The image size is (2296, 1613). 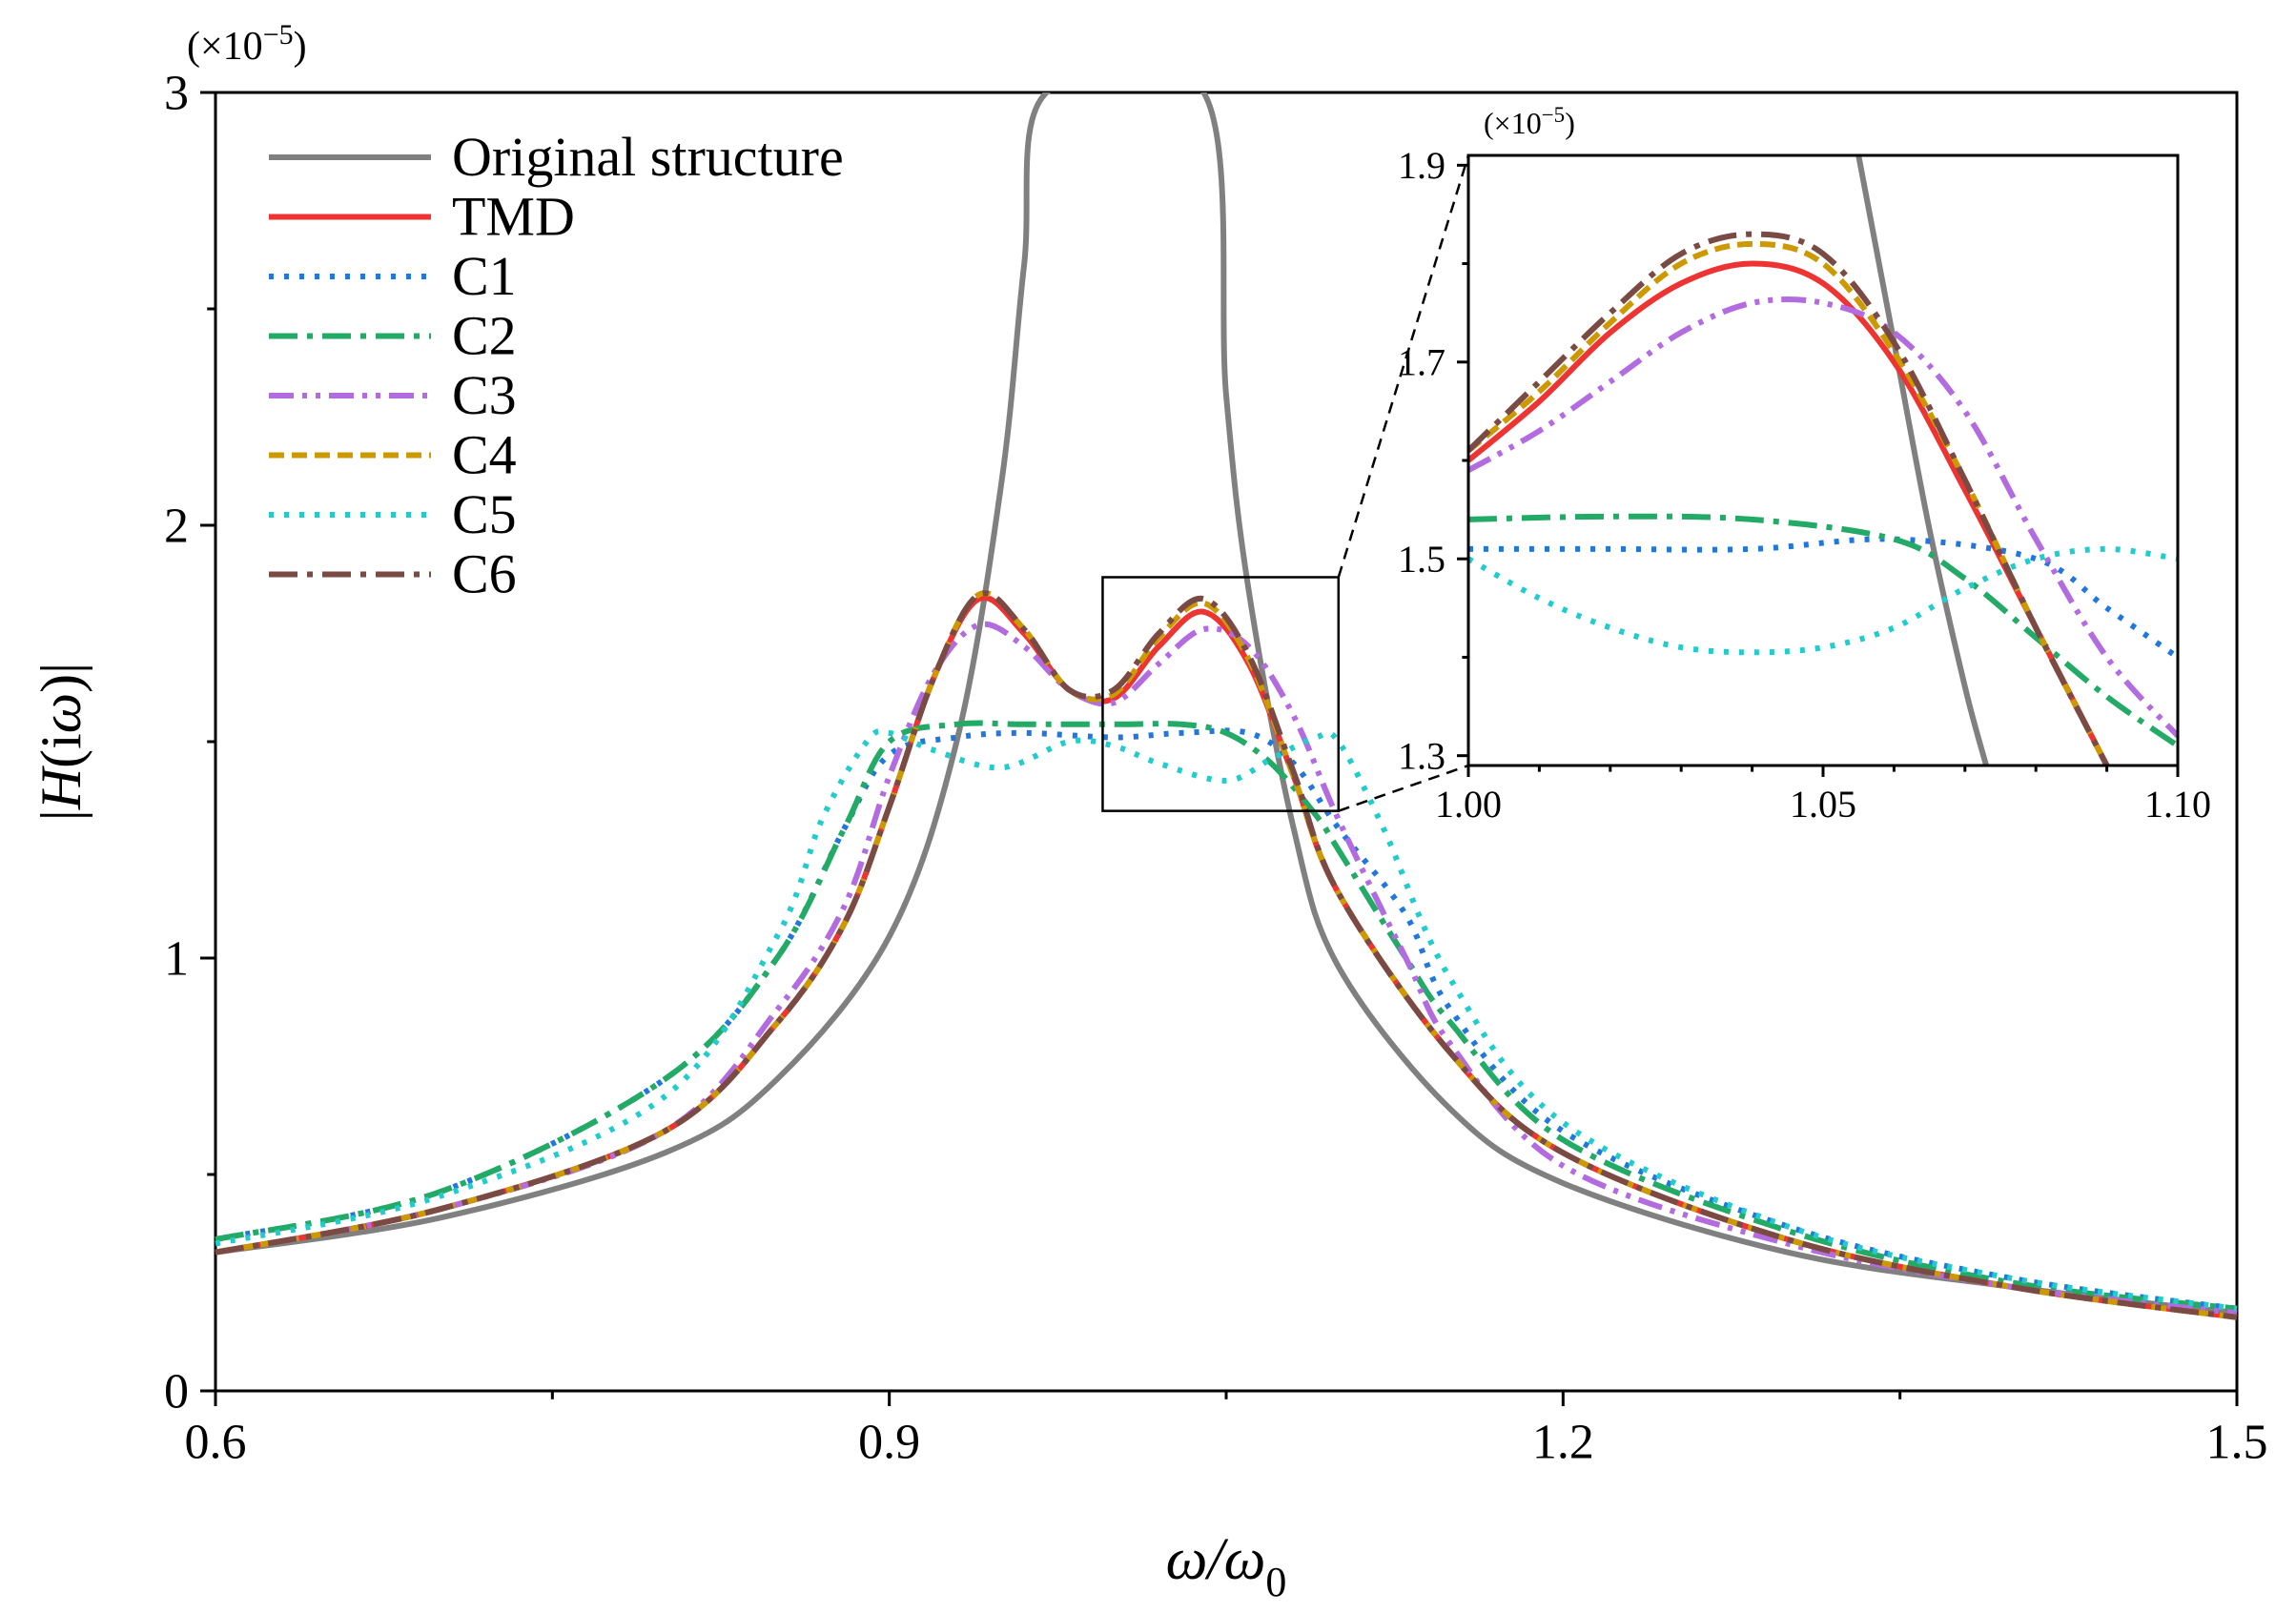 What do you see at coordinates (485, 514) in the screenshot?
I see `legend-label-c5: C5` at bounding box center [485, 514].